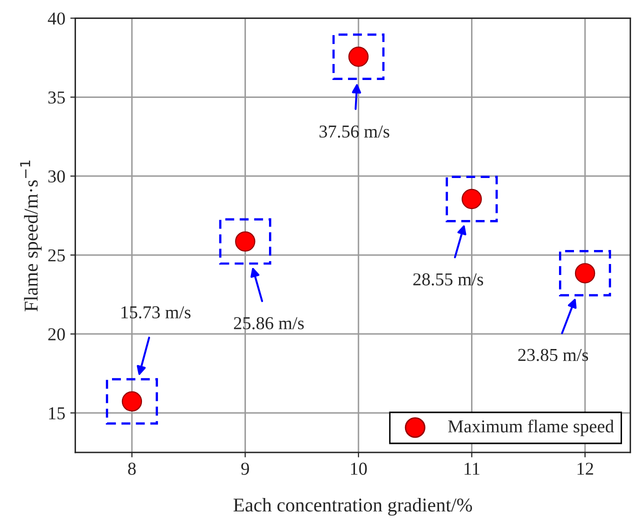 This screenshot has width=638, height=520. What do you see at coordinates (269, 323) in the screenshot?
I see `annotation: 25.86 m/s` at bounding box center [269, 323].